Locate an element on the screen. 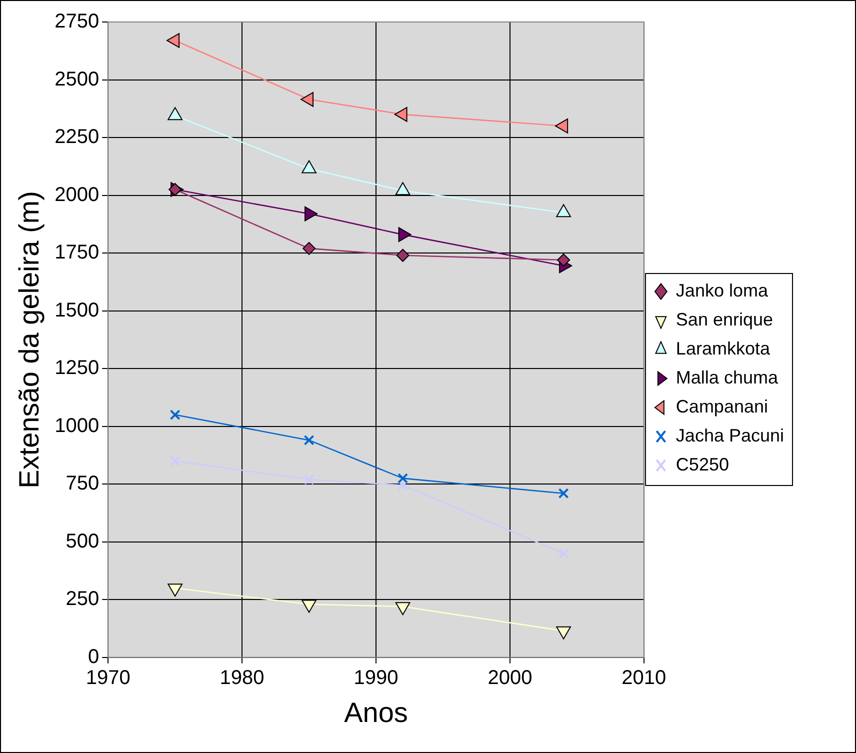 Image resolution: width=856 pixels, height=753 pixels. legend-label: C5250 is located at coordinates (702, 464).